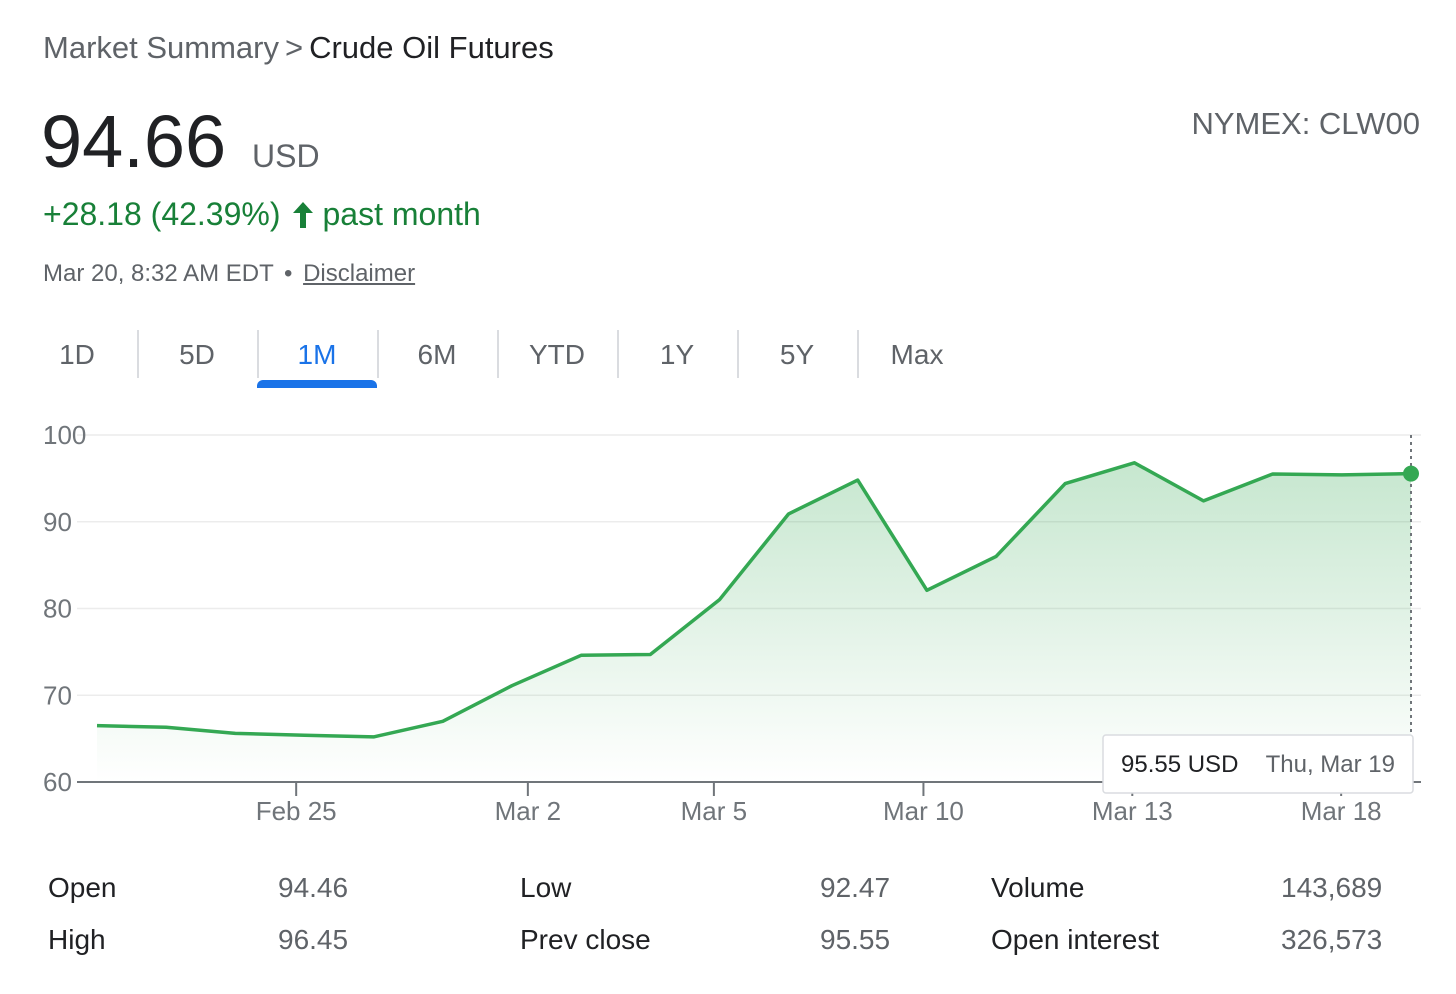 The width and height of the screenshot is (1456, 994). I want to click on stat-label: Open, so click(82, 887).